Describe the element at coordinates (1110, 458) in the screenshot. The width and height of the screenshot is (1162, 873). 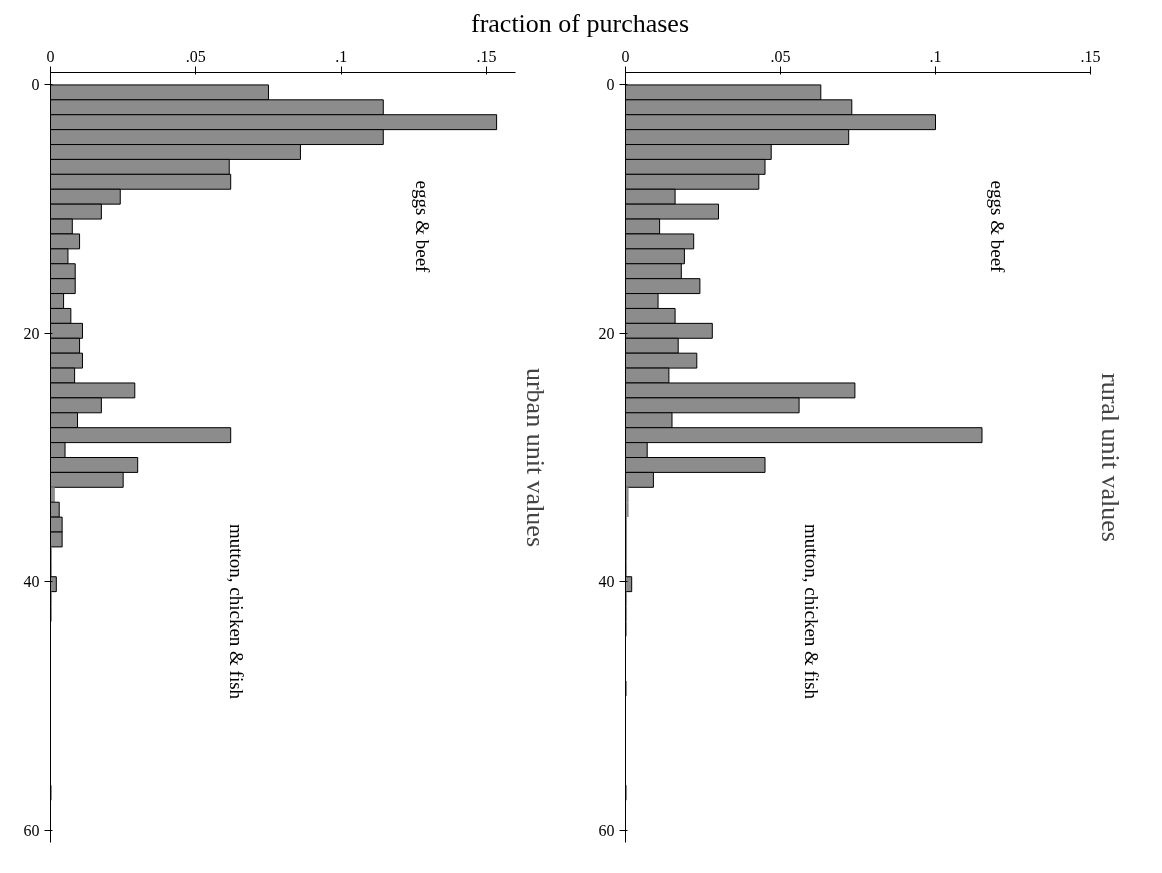
I see `y-axis-title: rural unit values` at that location.